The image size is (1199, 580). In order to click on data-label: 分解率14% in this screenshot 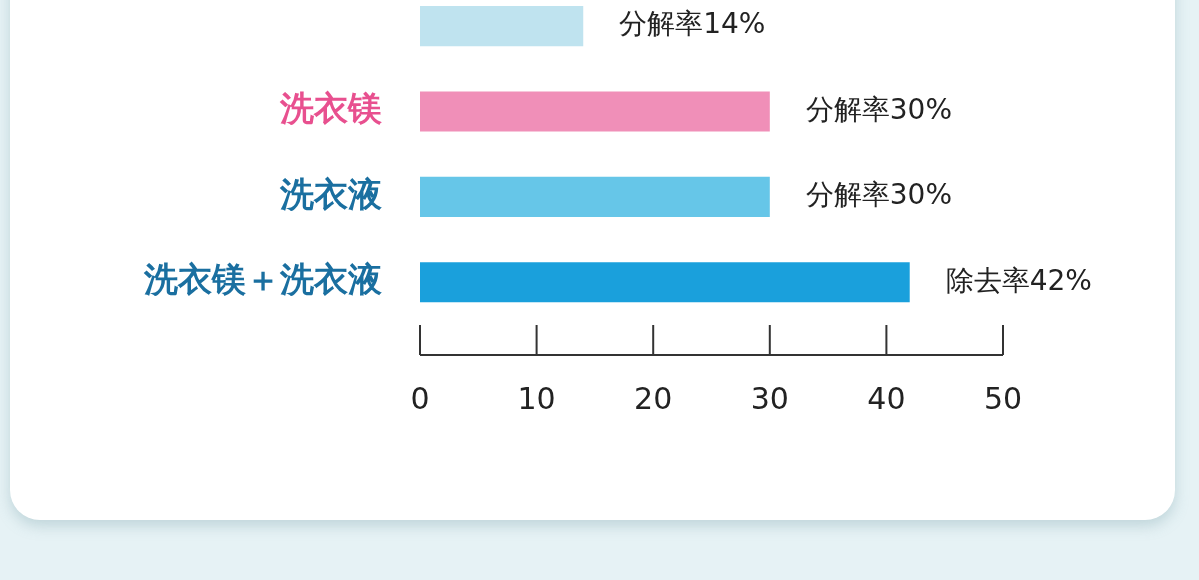, I will do `click(692, 24)`.